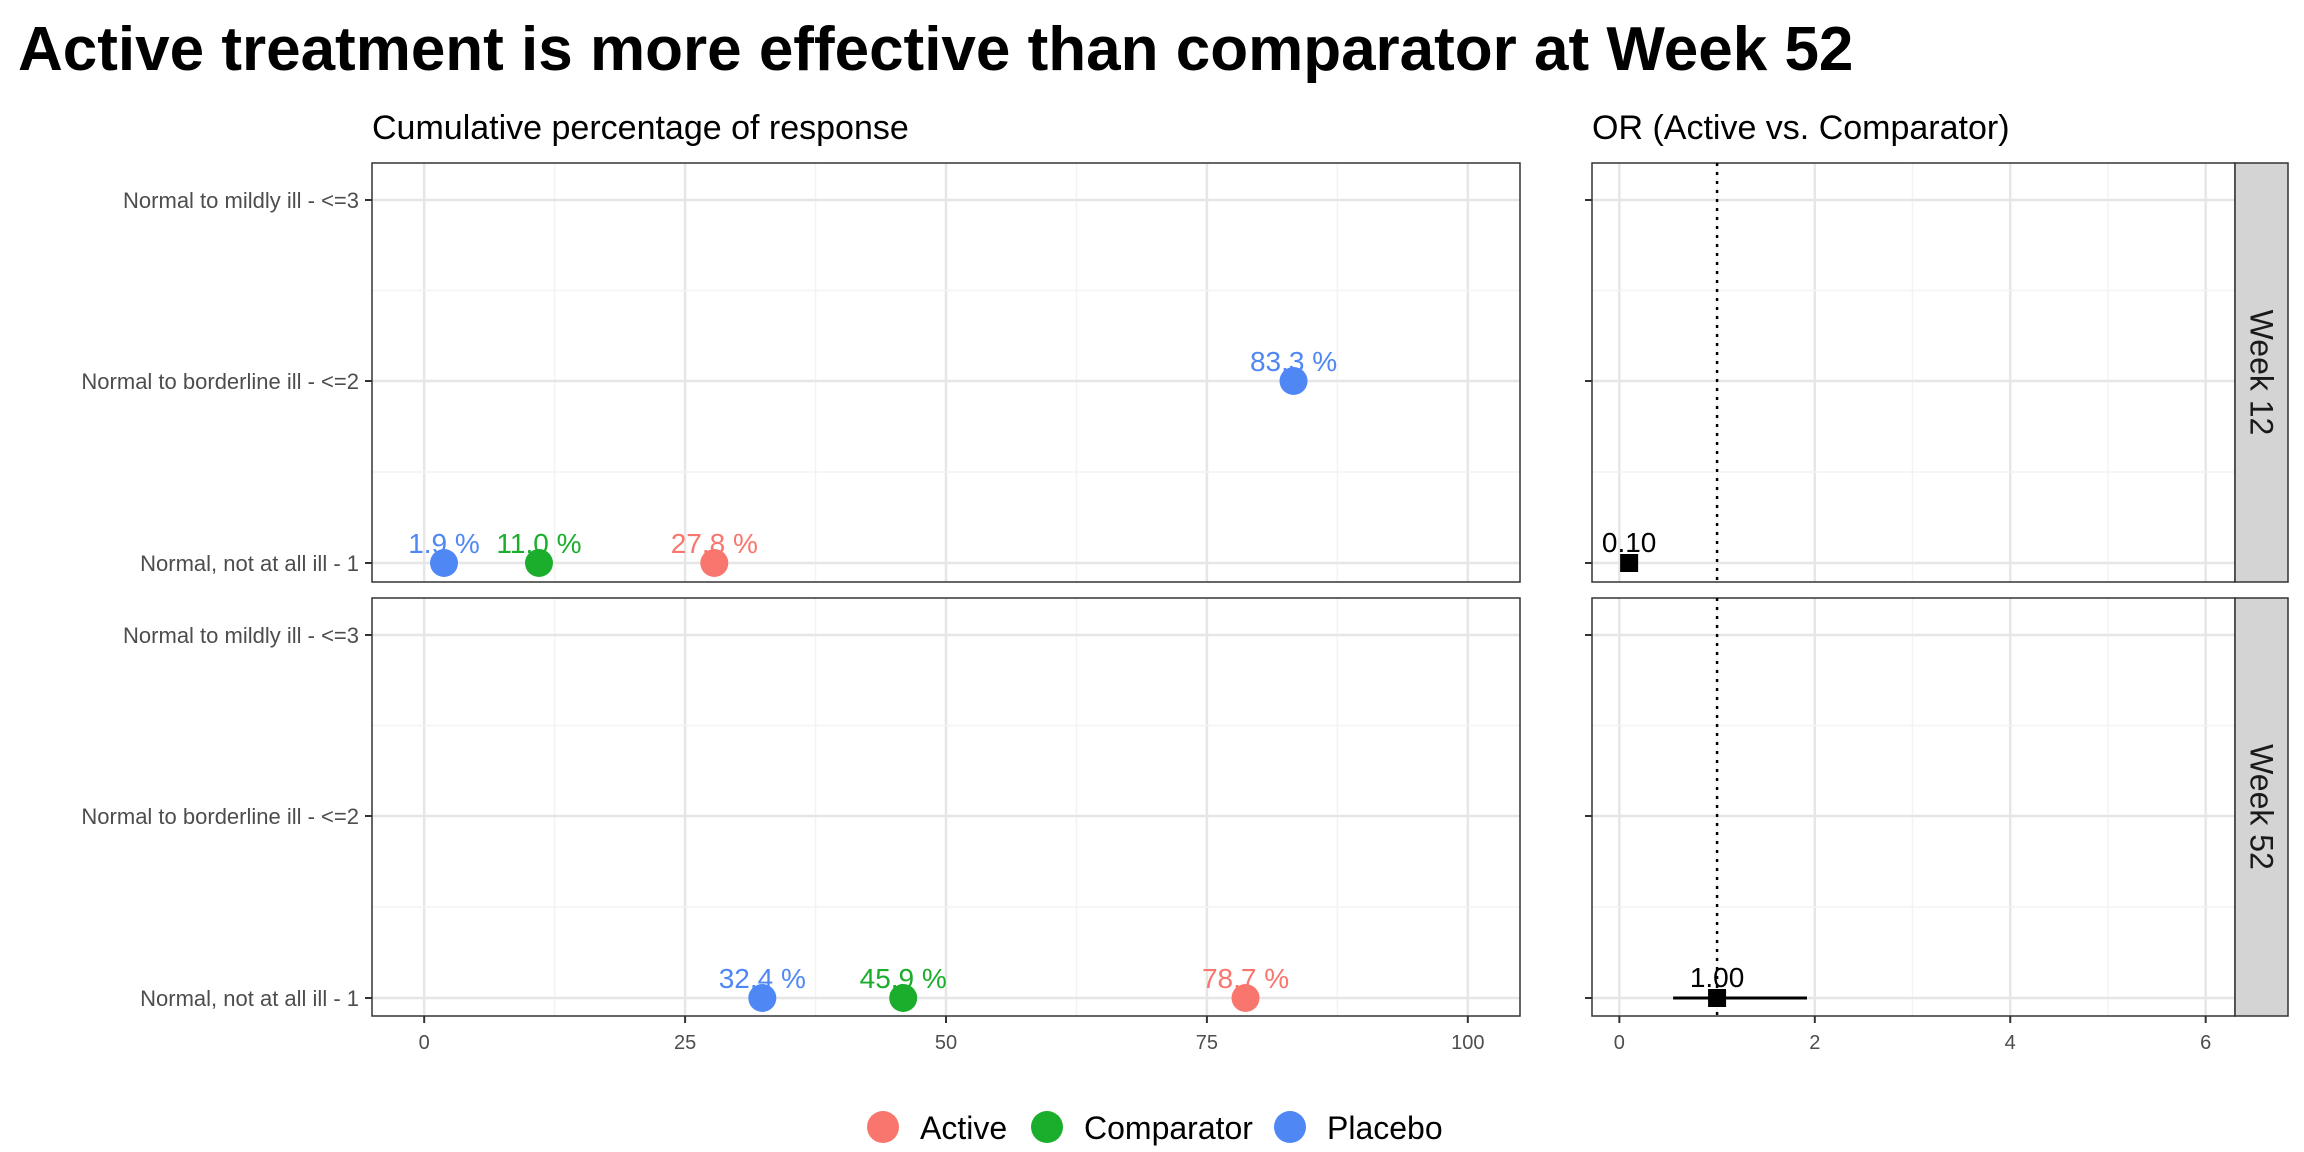 The width and height of the screenshot is (2304, 1152). I want to click on facet-strip-label: Week 12, so click(2262, 373).